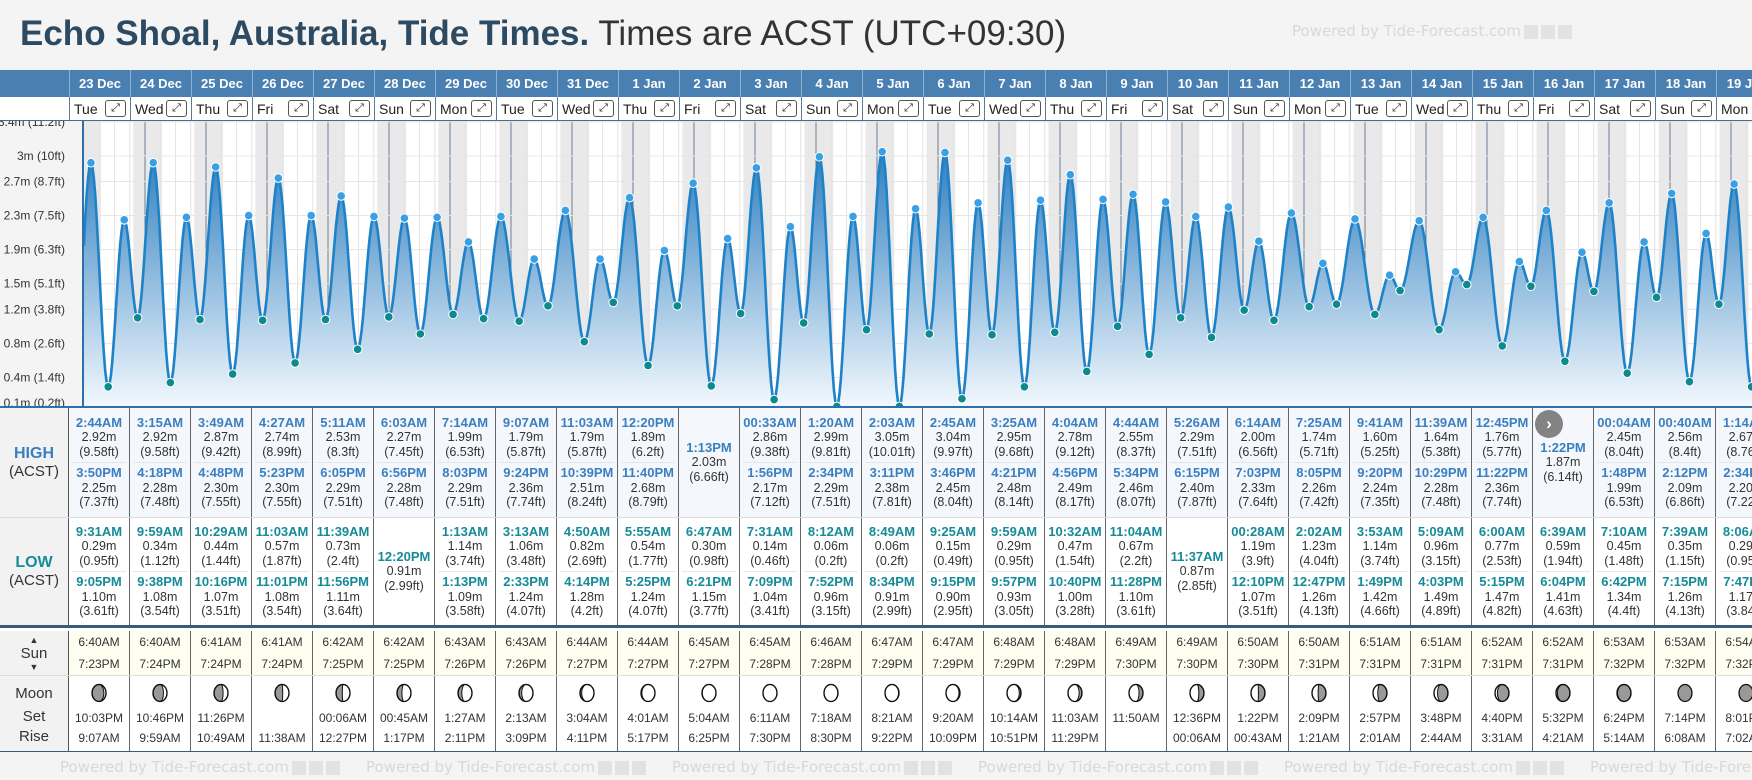  Describe the element at coordinates (953, 581) in the screenshot. I see `low-tide-time: 9:15PM` at that location.